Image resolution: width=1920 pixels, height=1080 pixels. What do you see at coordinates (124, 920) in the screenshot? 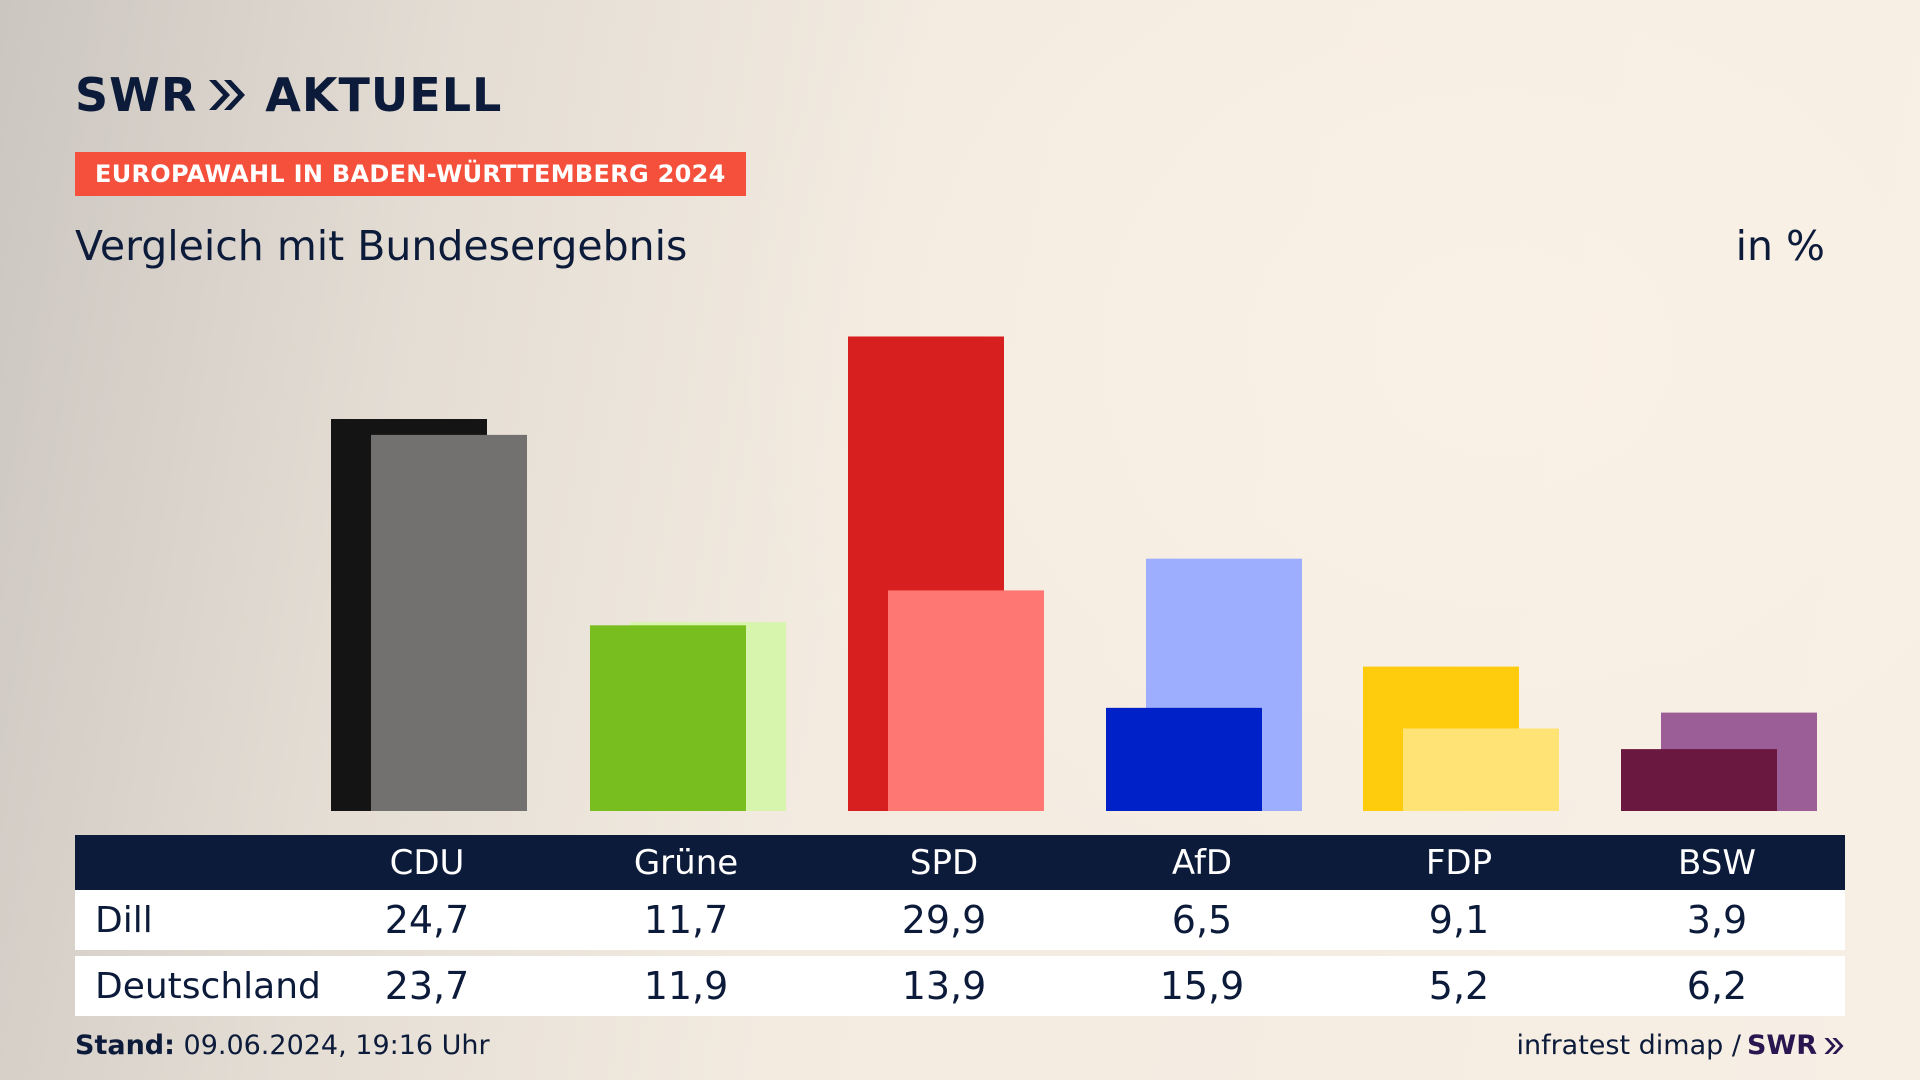
I see `row-label: Dill` at bounding box center [124, 920].